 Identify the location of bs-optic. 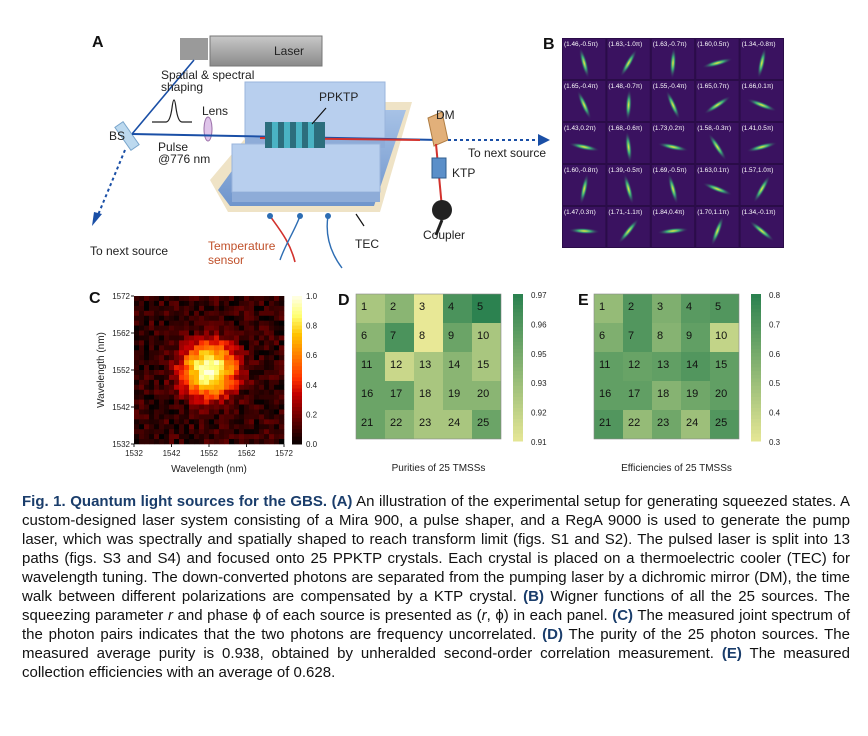
(127, 136).